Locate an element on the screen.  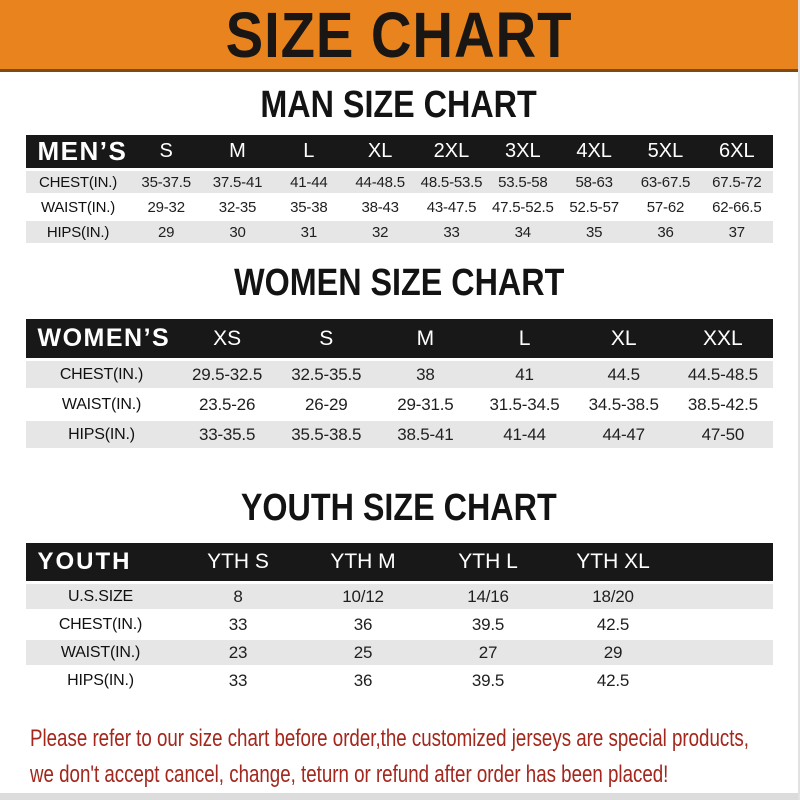
size-value-cell: 35-38 is located at coordinates (309, 207).